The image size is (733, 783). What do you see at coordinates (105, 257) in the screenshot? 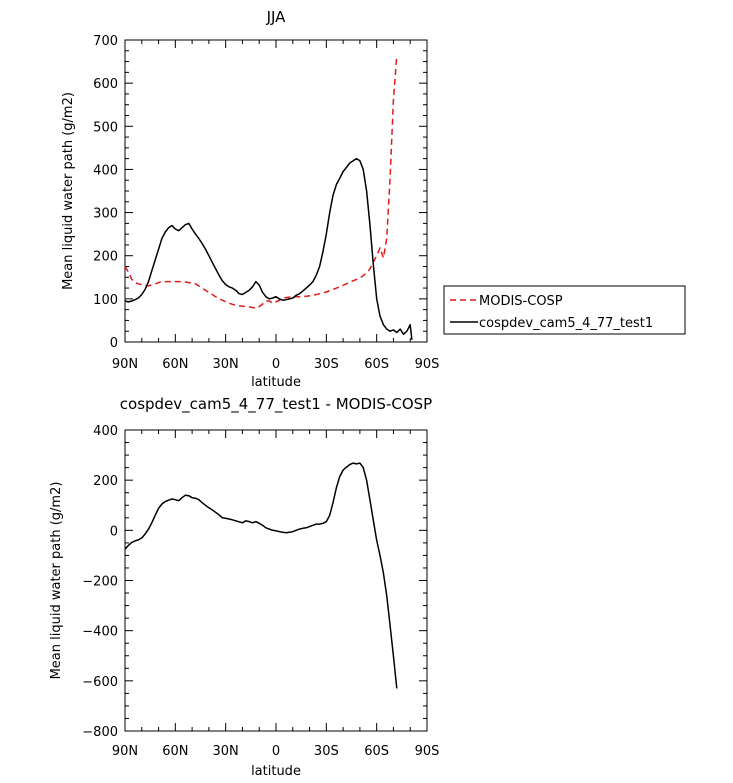
I see `top-y-tick-label: 200` at bounding box center [105, 257].